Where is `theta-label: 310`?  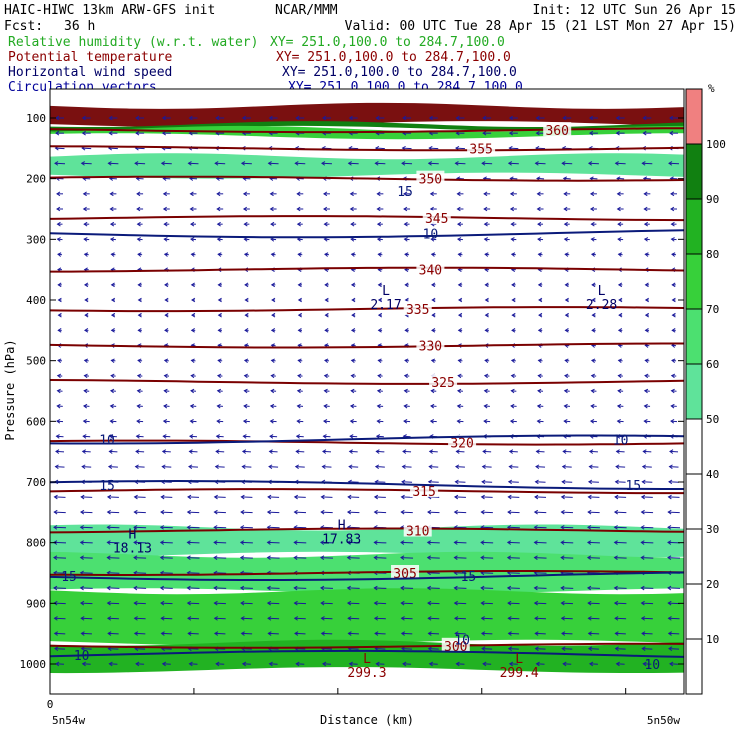
theta-label: 310 is located at coordinates (417, 532).